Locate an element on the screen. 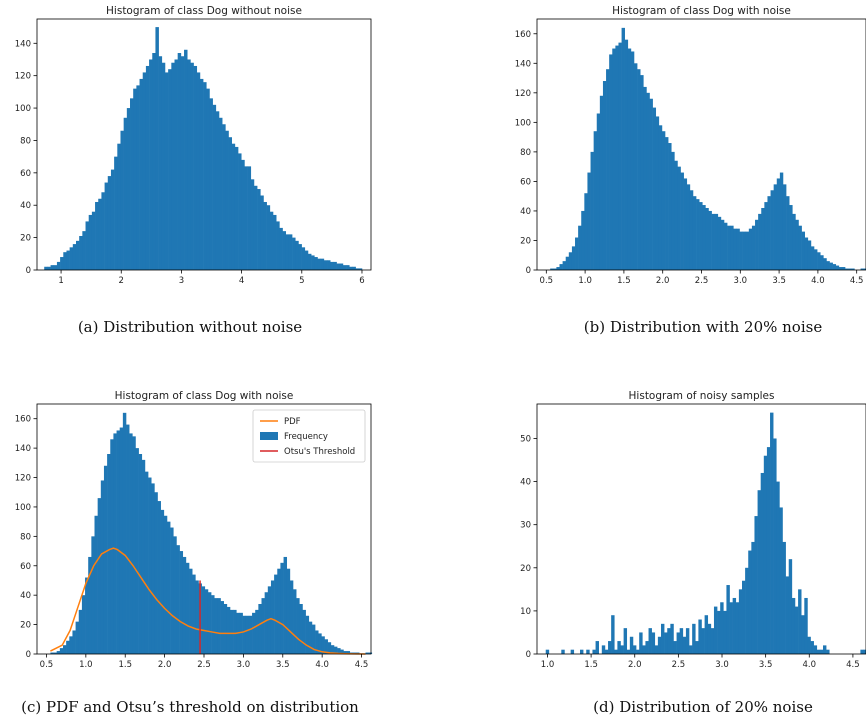 Image resolution: width=866 pixels, height=721 pixels. y-tick-label: 50 is located at coordinates (525, 439).